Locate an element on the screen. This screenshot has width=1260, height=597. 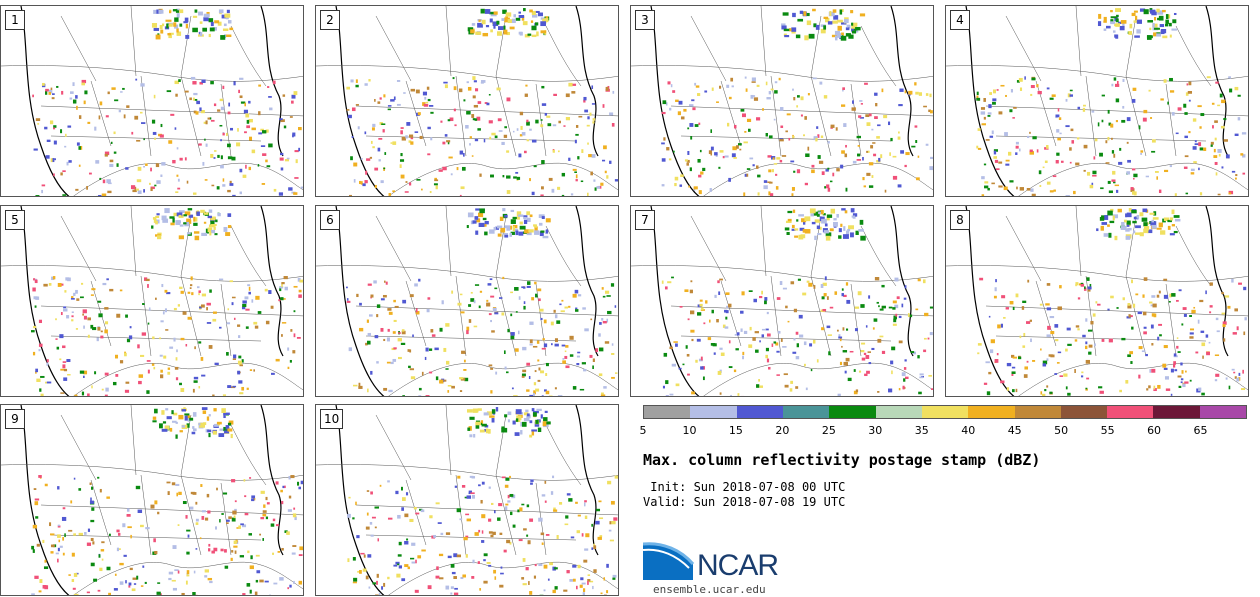
member-number: 5 is located at coordinates (15, 220).